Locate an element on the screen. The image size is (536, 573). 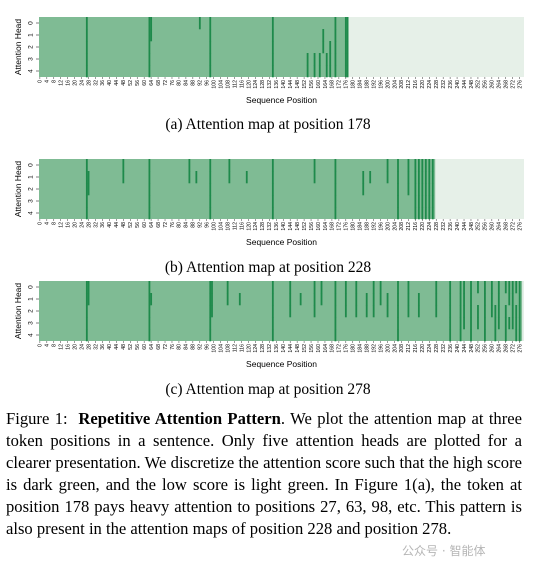
x-tick-label: 236 is located at coordinates (451, 226).